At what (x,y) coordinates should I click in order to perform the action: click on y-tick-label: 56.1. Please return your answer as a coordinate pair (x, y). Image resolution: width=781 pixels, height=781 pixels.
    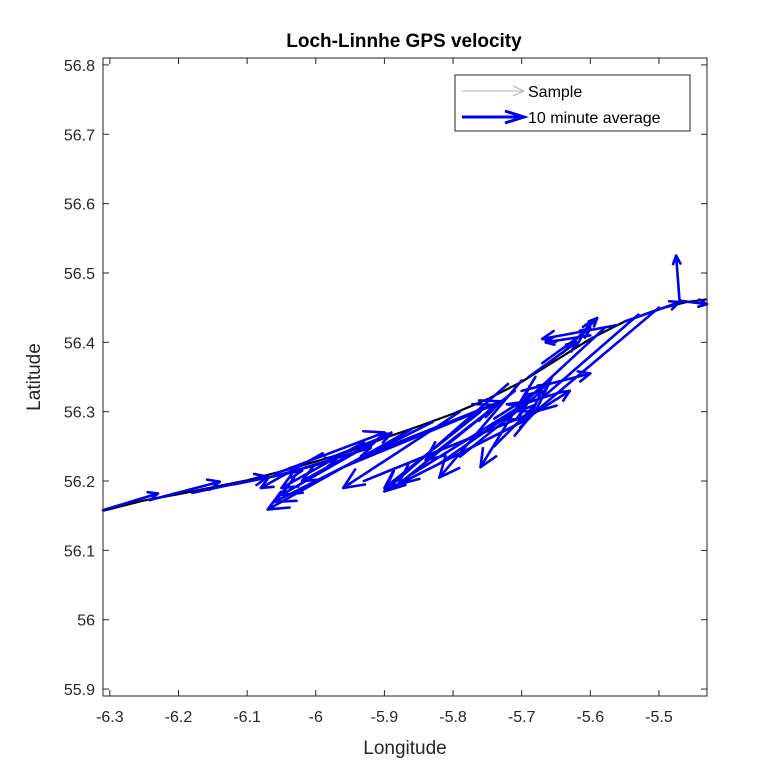
    Looking at the image, I should click on (79, 551).